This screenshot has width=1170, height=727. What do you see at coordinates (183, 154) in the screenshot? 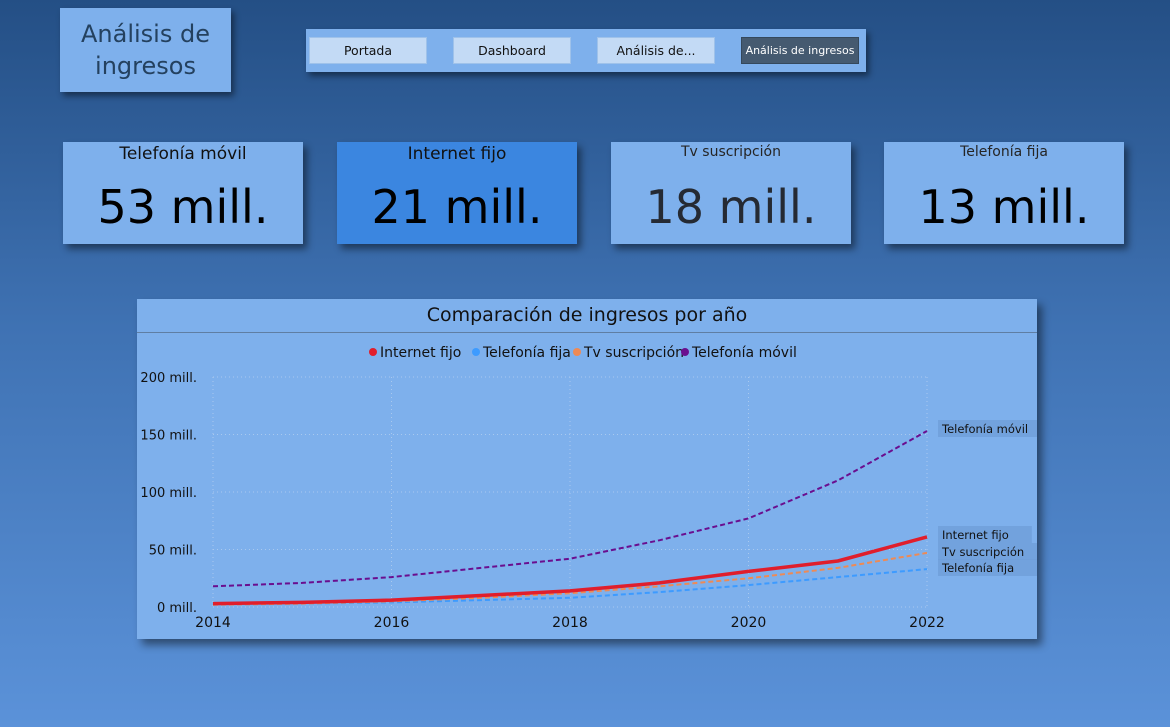
I see `kpi-label: Telefonía móvil` at bounding box center [183, 154].